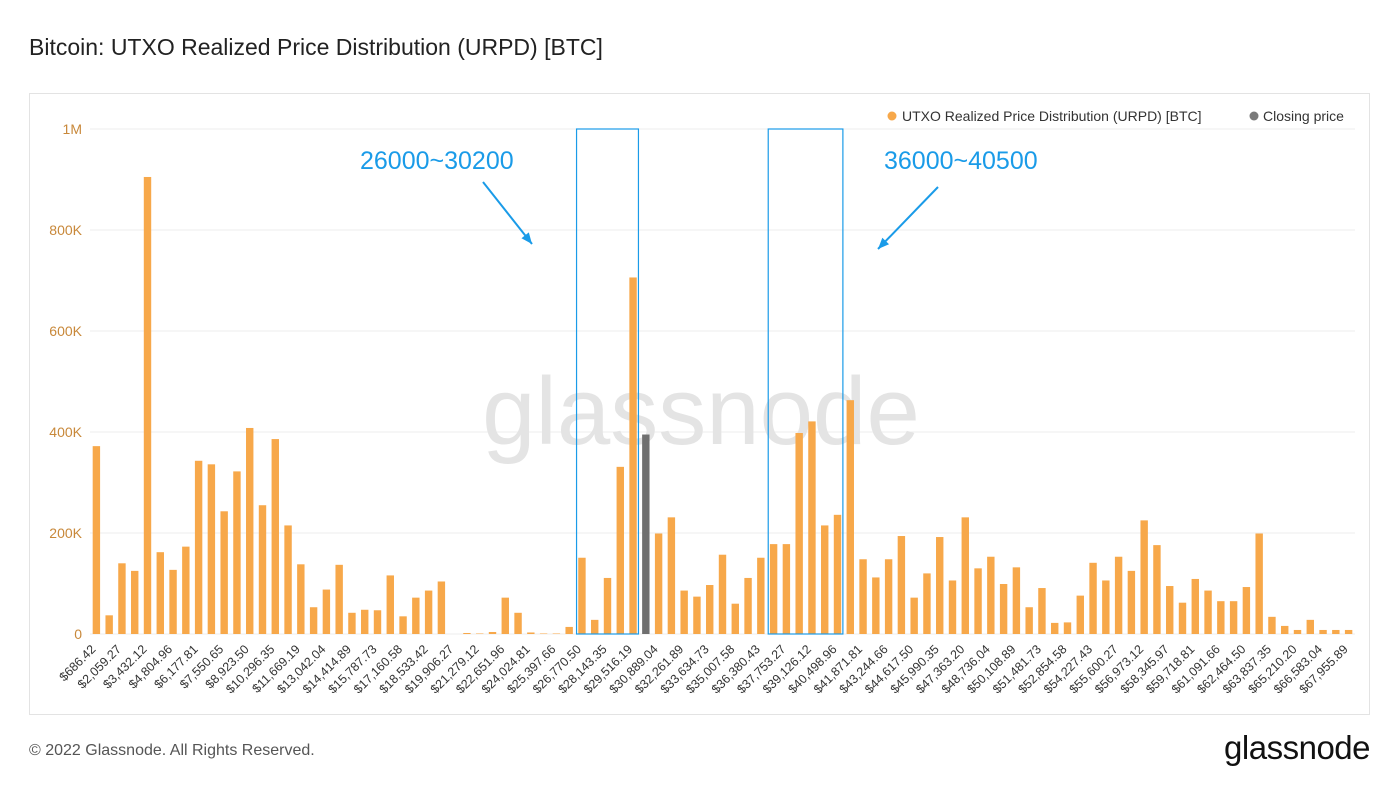  I want to click on legend-label-closing: Closing price, so click(1303, 116).